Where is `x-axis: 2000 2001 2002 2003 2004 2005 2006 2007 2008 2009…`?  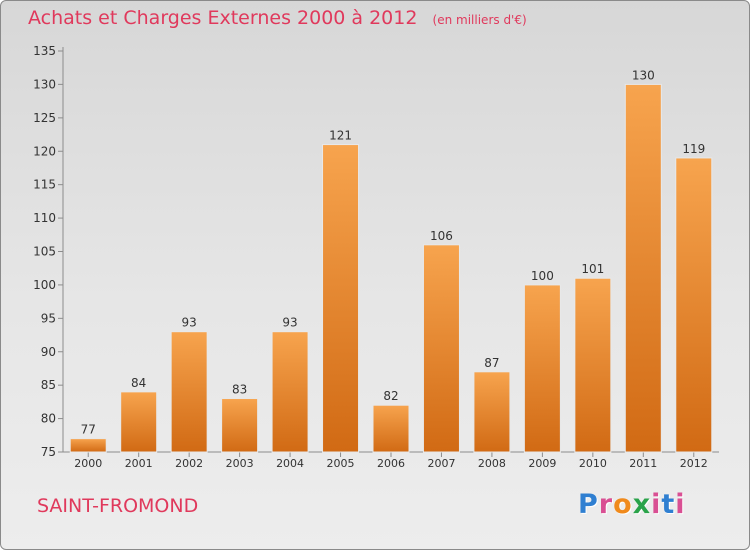
x-axis: 2000 2001 2002 2003 2004 2005 2006 2007 2008 2009… is located at coordinates (391, 460).